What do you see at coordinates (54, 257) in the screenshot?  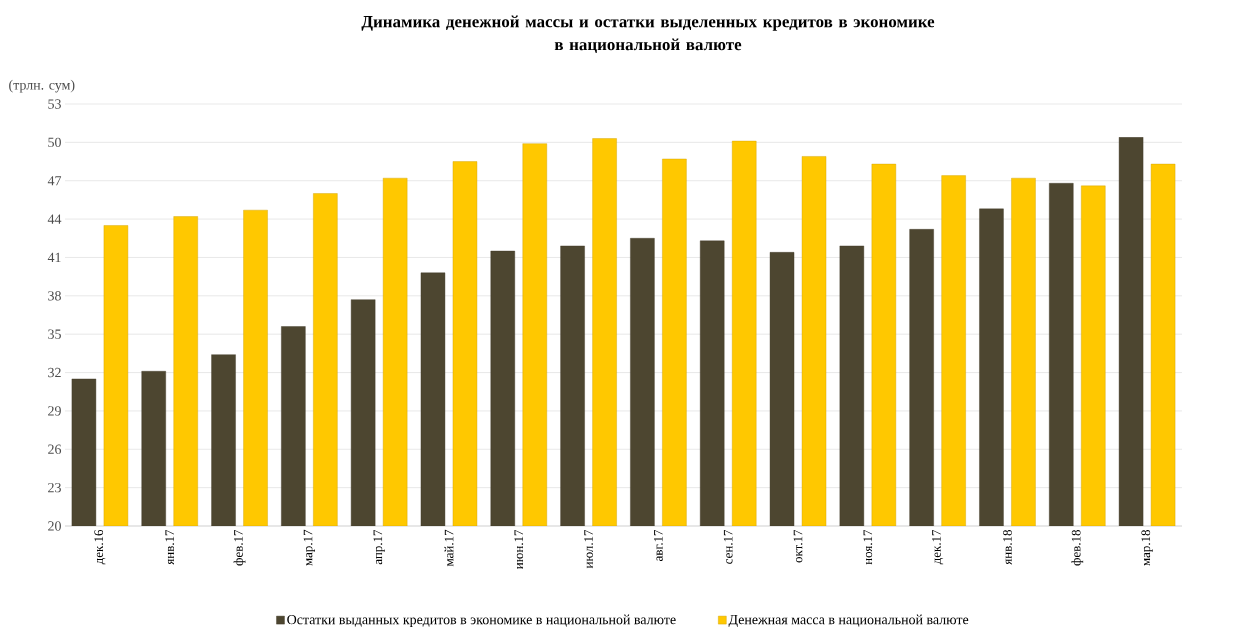 I see `y-tick-label: 41` at bounding box center [54, 257].